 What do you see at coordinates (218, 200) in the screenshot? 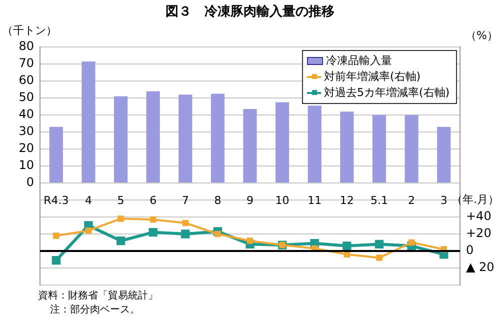
I see `x-tick-label: 8` at bounding box center [218, 200].